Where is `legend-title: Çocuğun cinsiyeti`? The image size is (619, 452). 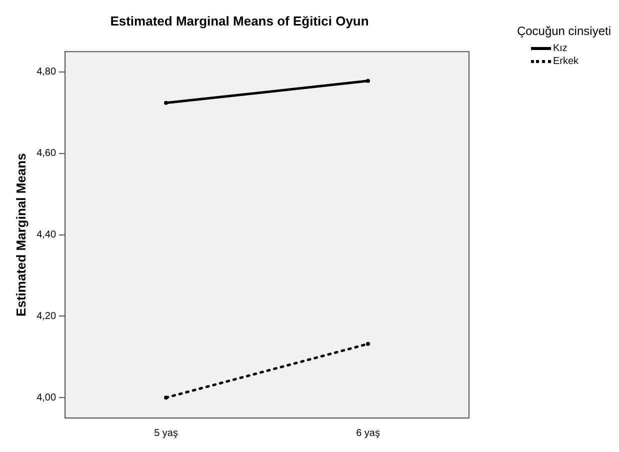 legend-title: Çocuğun cinsiyeti is located at coordinates (563, 31).